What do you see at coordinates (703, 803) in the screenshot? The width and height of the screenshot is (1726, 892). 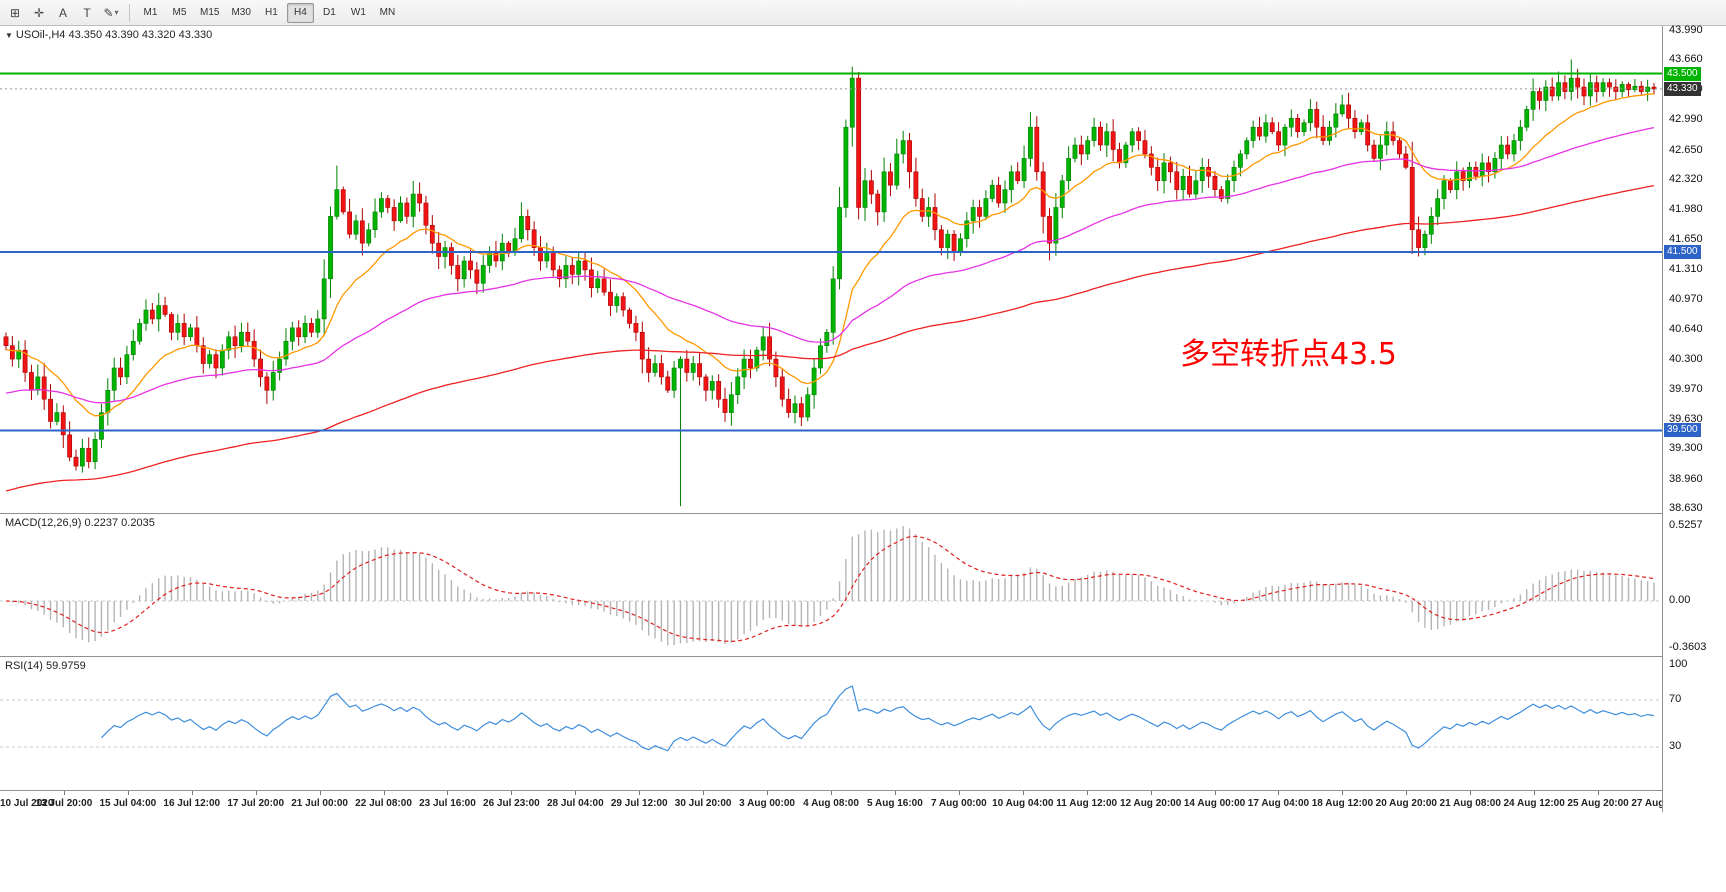 I see `time-tick-label: 30 Jul 20:00` at bounding box center [703, 803].